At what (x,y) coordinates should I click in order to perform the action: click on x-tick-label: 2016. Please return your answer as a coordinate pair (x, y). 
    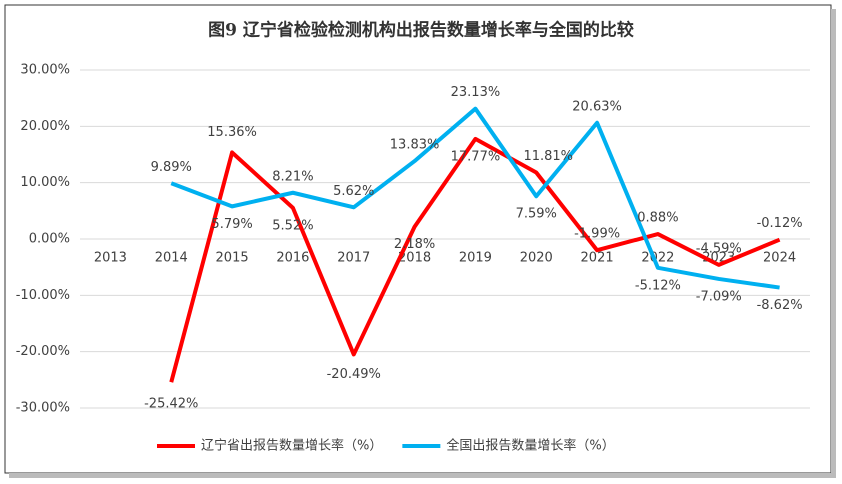
    Looking at the image, I should click on (292, 258).